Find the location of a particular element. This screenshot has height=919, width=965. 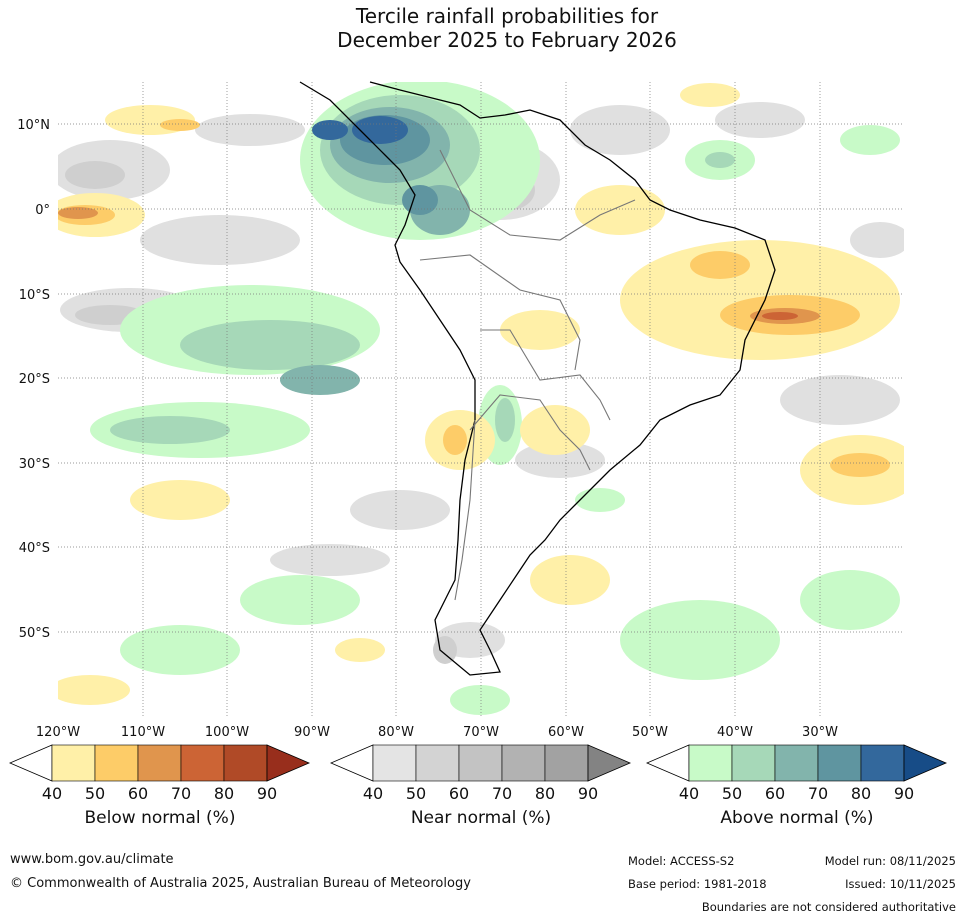

country-borders is located at coordinates (527, 375).